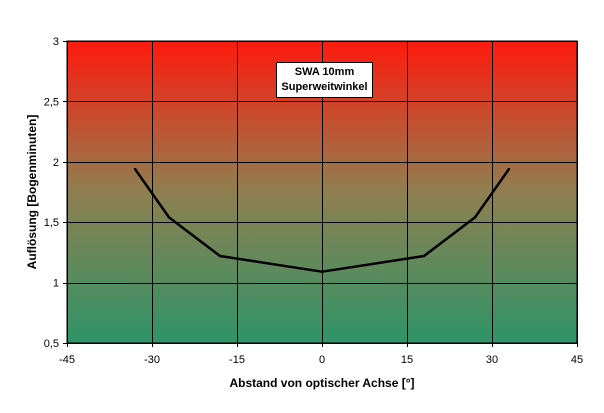  I want to click on x-tick-label: 45, so click(577, 360).